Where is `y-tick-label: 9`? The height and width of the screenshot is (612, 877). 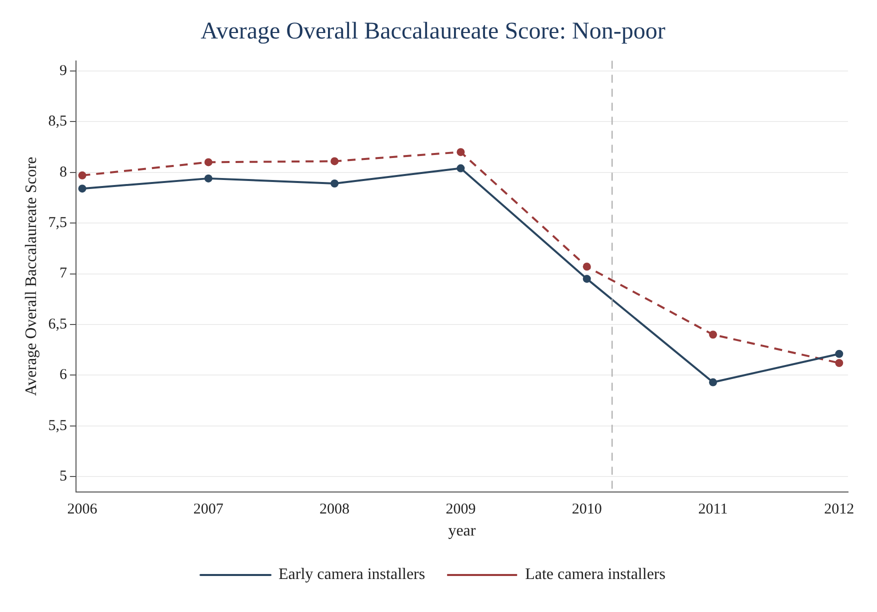 y-tick-label: 9 is located at coordinates (63, 70).